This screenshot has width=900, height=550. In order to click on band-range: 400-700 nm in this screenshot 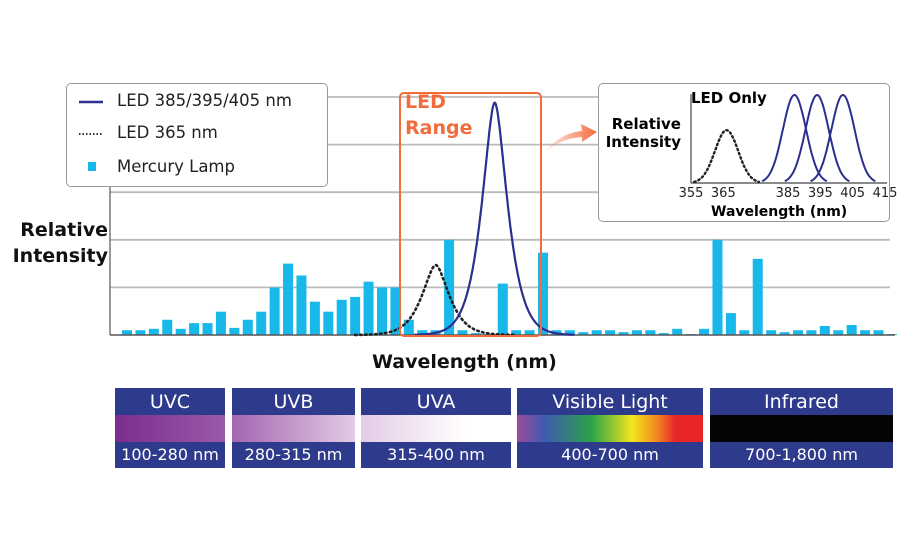, I will do `click(610, 454)`.